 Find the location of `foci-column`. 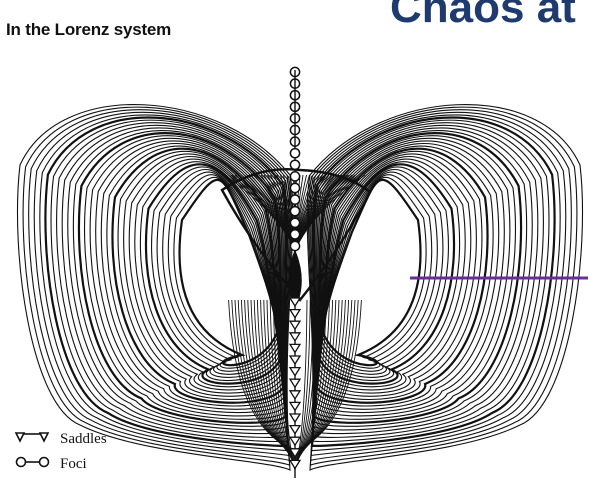

foci-column is located at coordinates (295, 163).